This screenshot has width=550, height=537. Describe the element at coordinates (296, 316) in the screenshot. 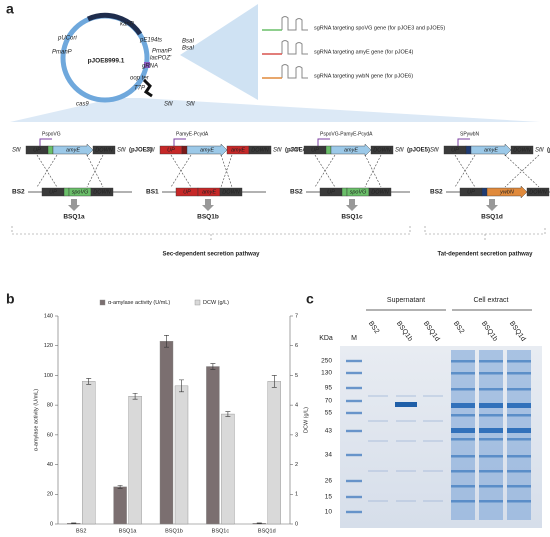

I see `y2-tick-label: 7` at that location.